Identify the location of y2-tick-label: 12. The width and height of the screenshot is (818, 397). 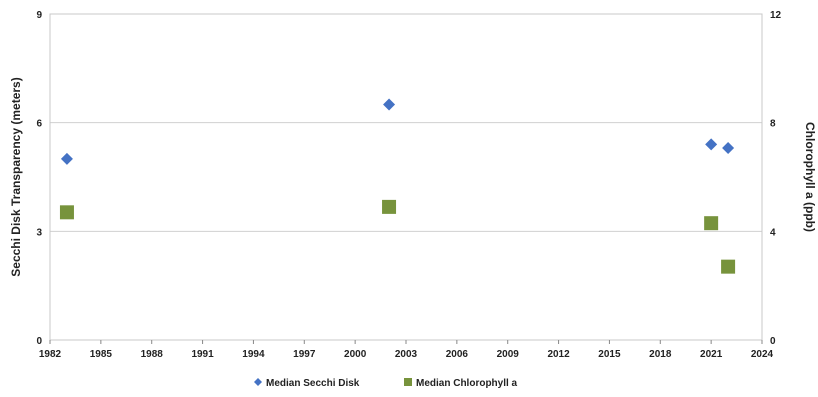
(776, 15).